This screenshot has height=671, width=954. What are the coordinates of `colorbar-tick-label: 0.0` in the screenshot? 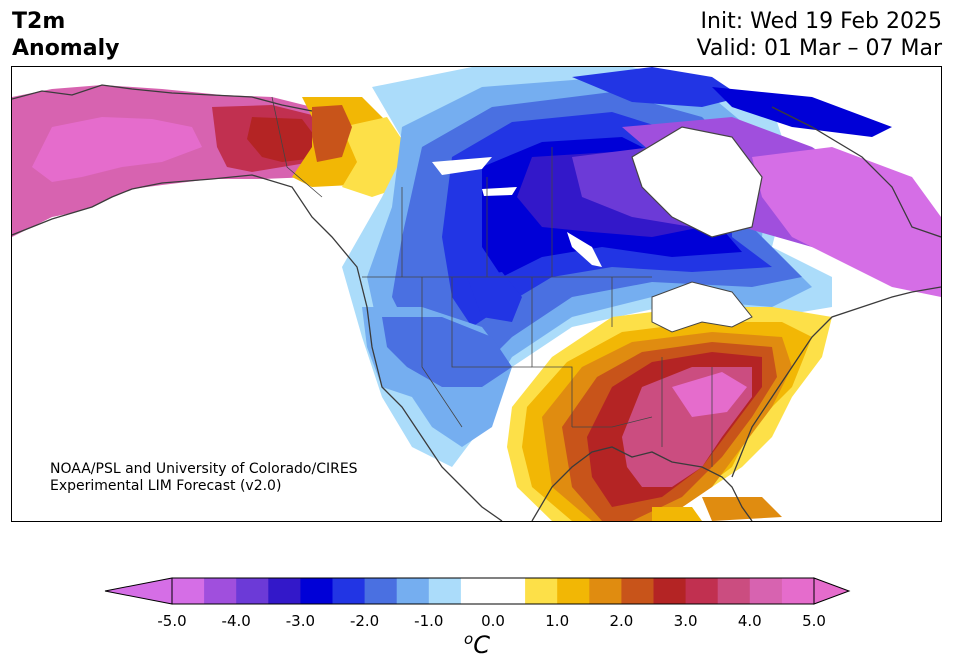 It's located at (493, 621).